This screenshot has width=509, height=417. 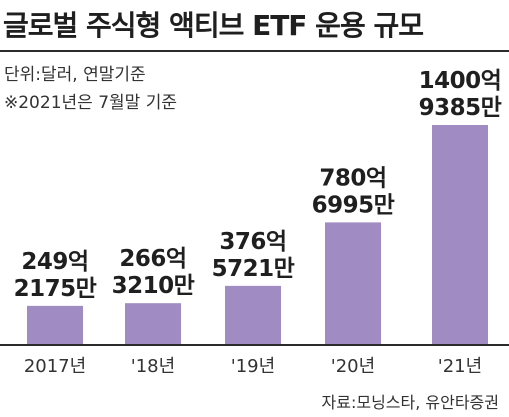 What do you see at coordinates (90, 103) in the screenshot?
I see `footnote: ※2021년은 7월말 기준` at bounding box center [90, 103].